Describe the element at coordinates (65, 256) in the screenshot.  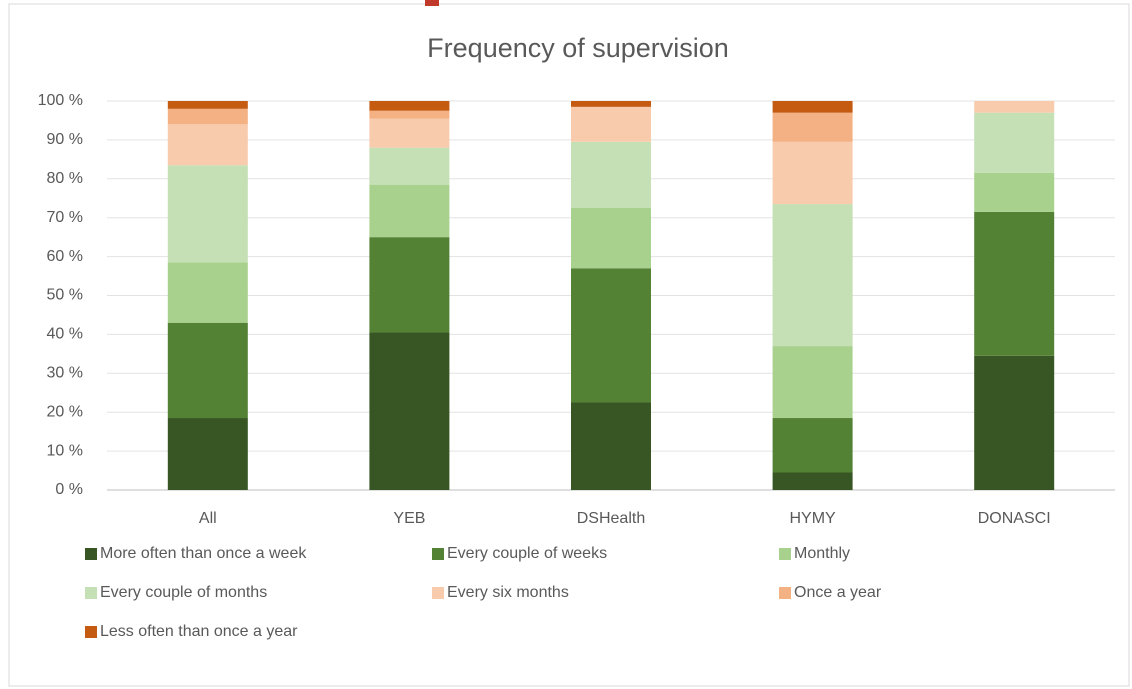
I see `y-tick-label: 60 %` at that location.